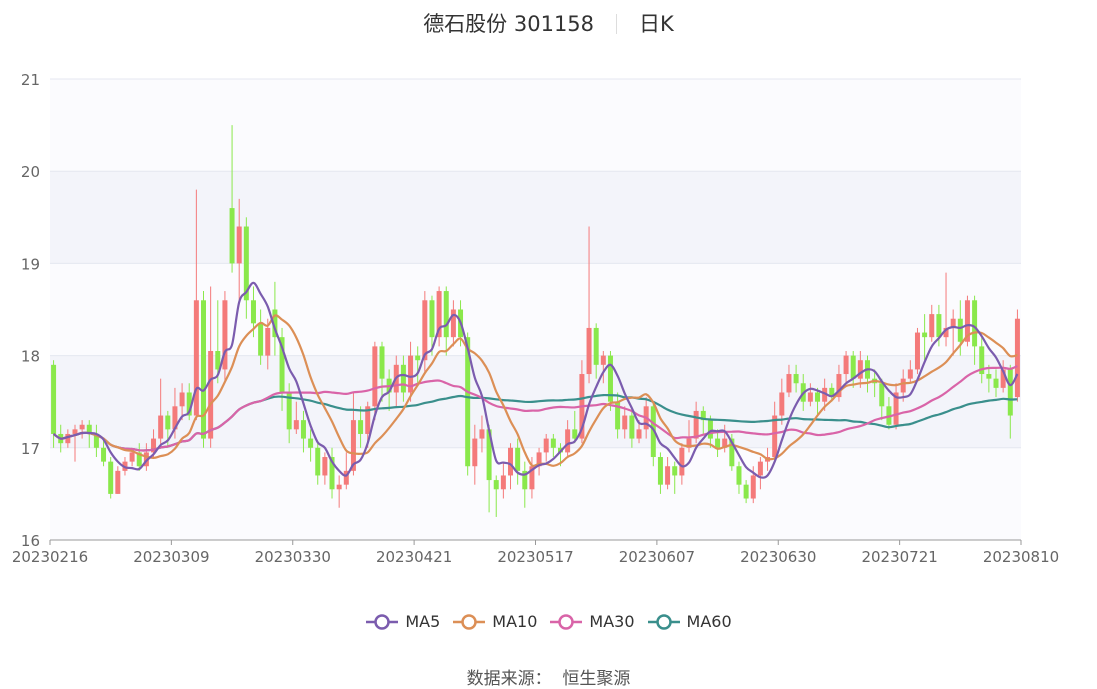 The image size is (1097, 689). Describe the element at coordinates (535, 408) in the screenshot. I see `line-ma30` at that location.